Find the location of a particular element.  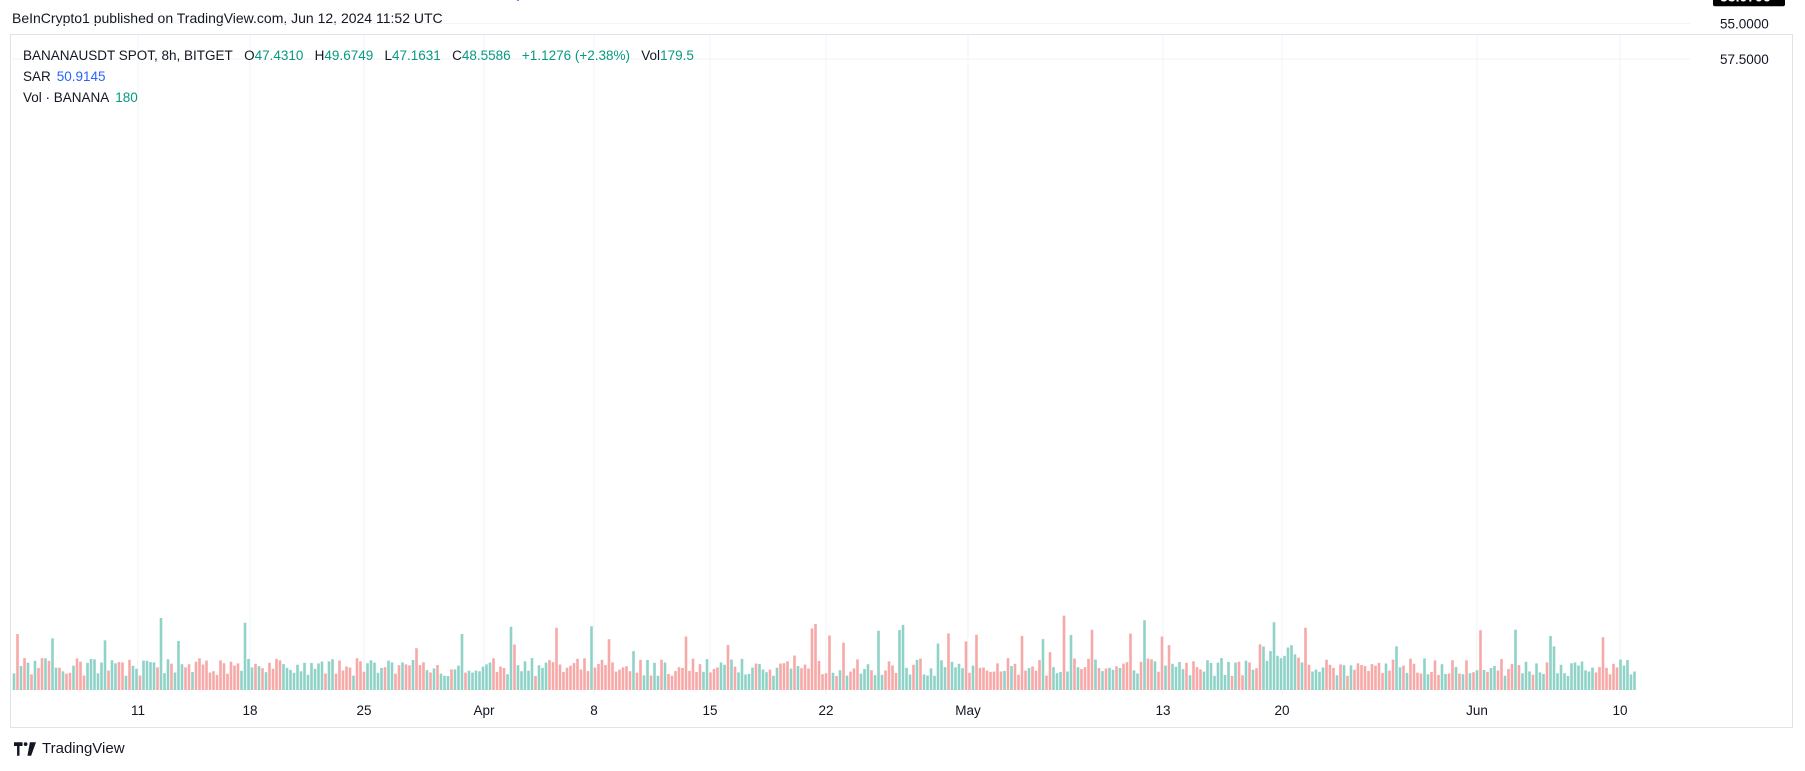

legend-symbol: BANANAUSDT SPOT, 8h, BITGET is located at coordinates (128, 55).